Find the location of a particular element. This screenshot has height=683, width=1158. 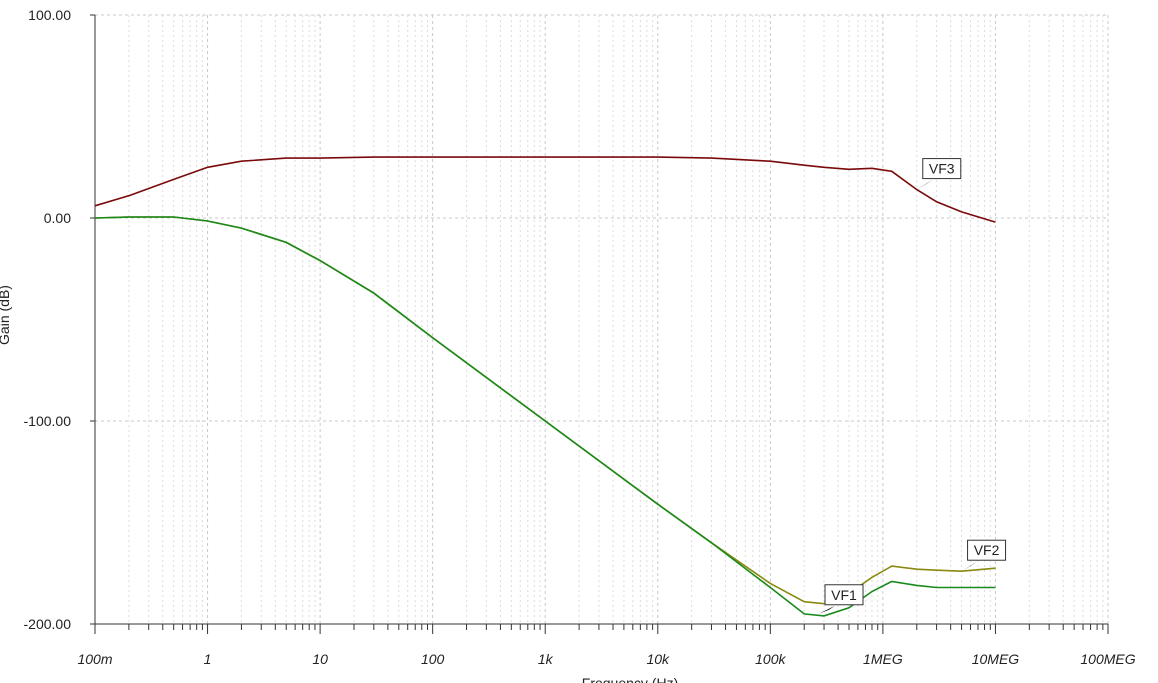

legend-label: VF1 is located at coordinates (844, 595).